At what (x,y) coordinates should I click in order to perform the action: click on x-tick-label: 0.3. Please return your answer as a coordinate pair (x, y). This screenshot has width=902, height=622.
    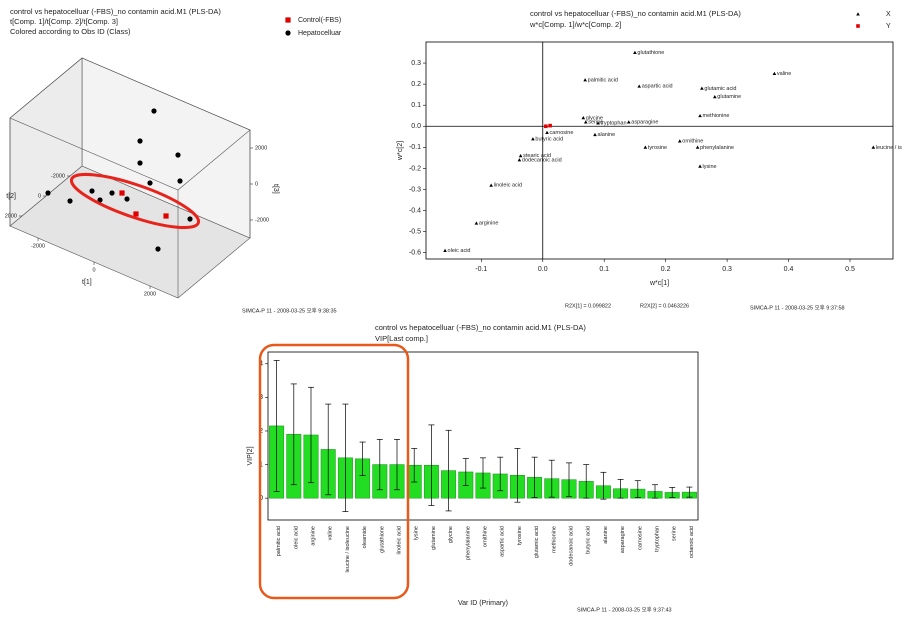
    Looking at the image, I should click on (727, 269).